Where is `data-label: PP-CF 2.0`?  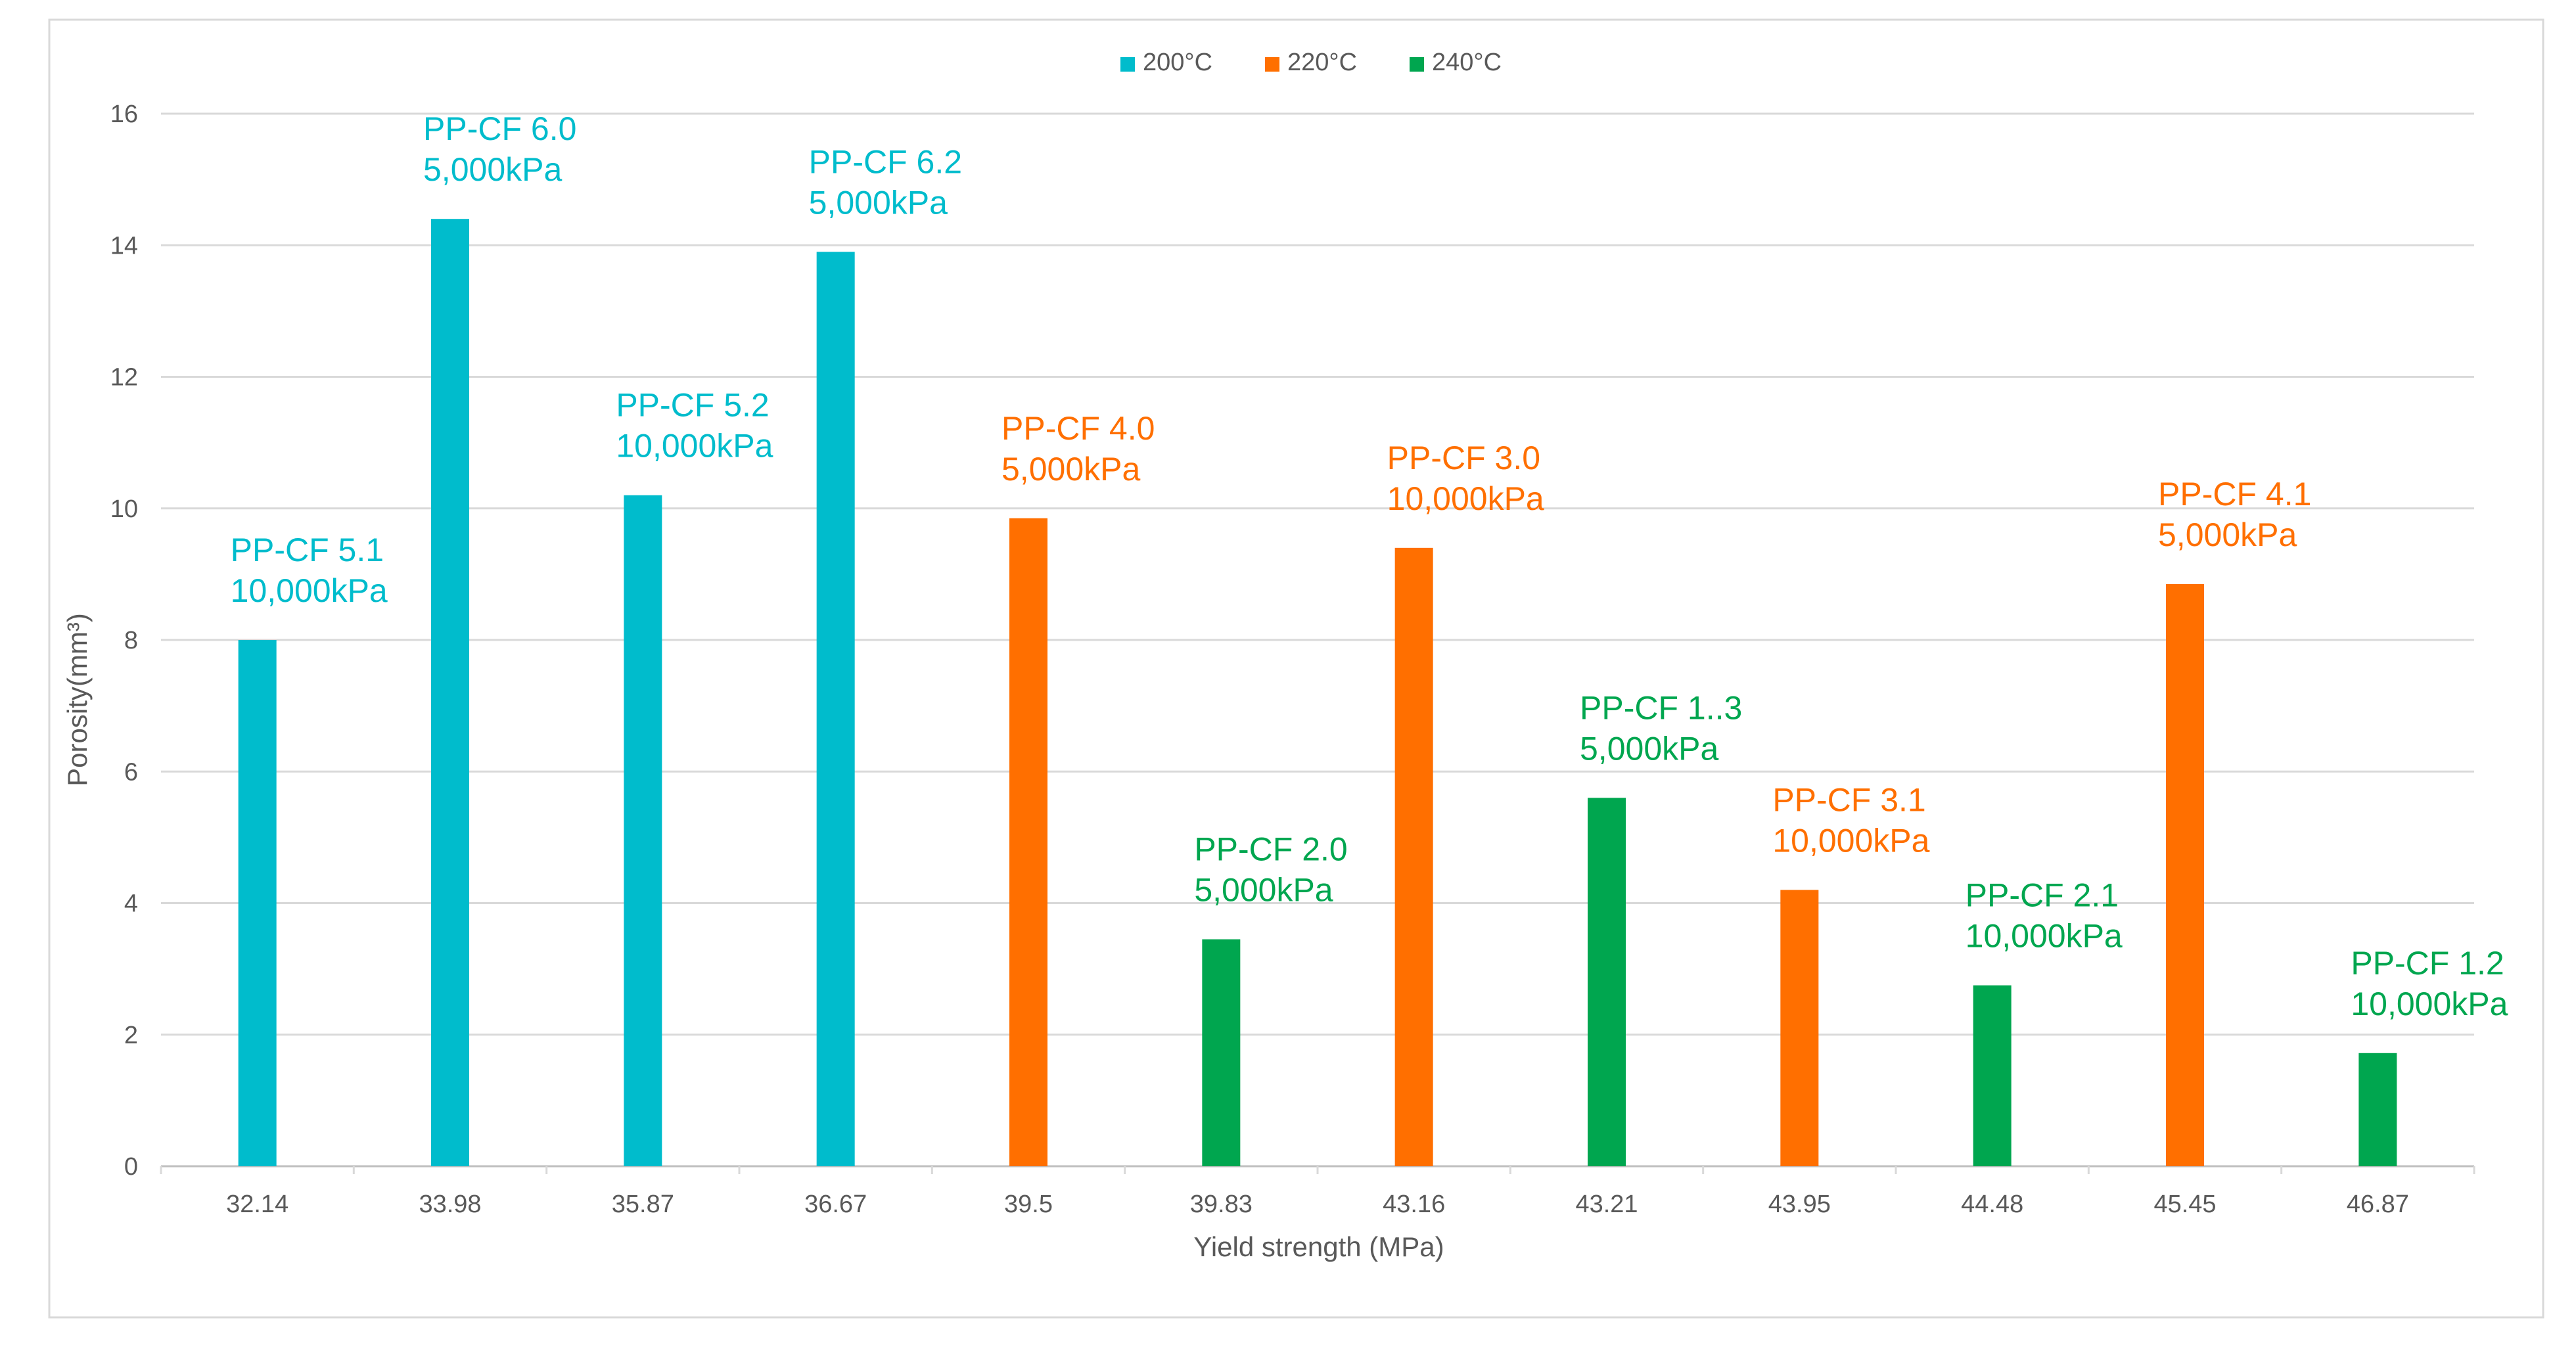
data-label: PP-CF 2.0 is located at coordinates (1270, 849).